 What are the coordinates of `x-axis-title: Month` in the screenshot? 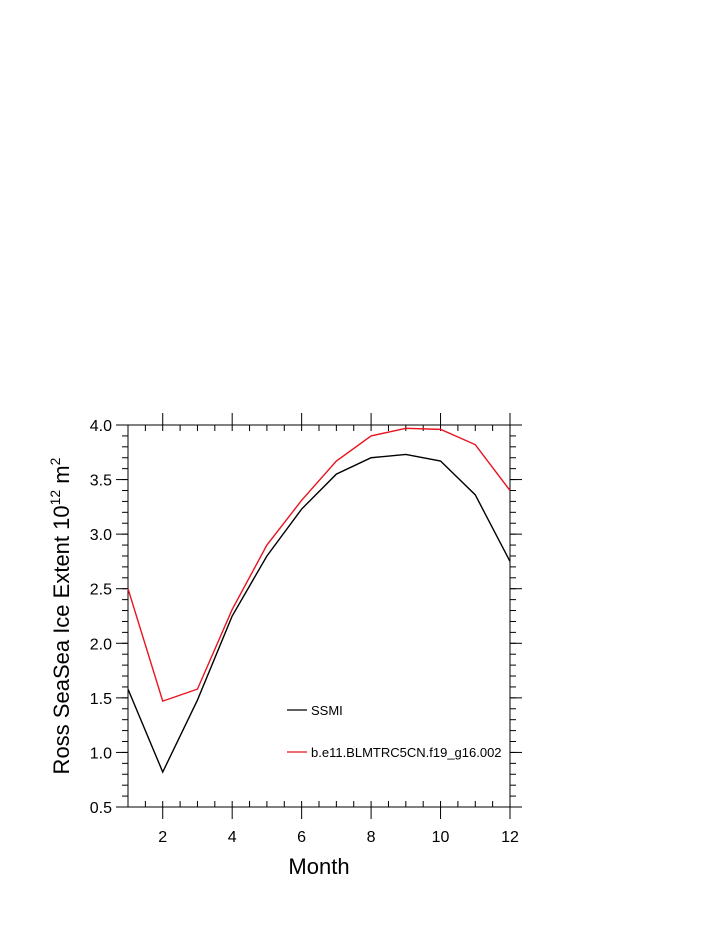 It's located at (318, 866).